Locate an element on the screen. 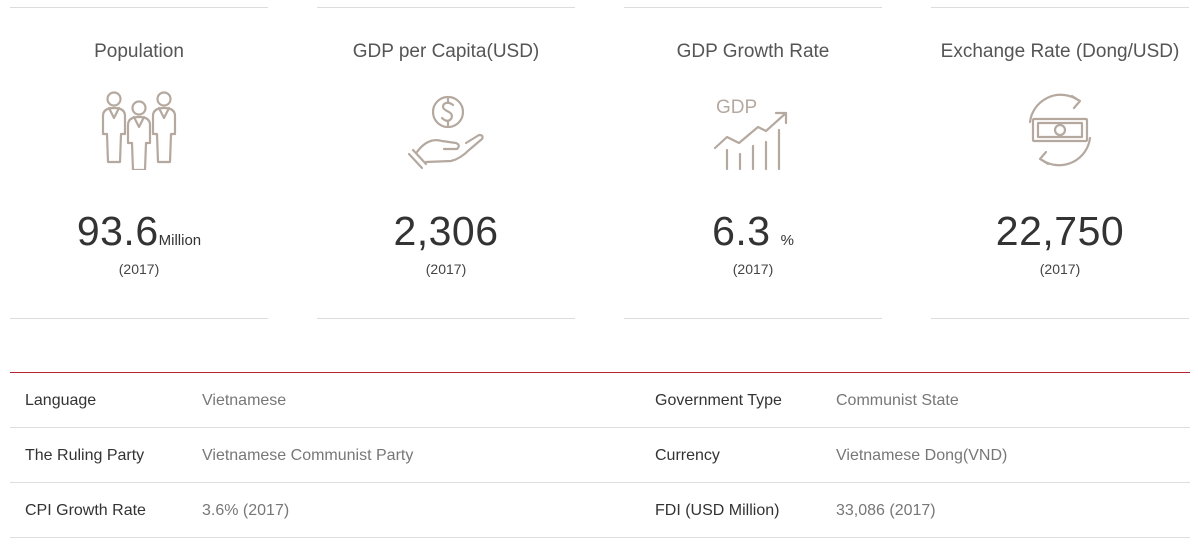  info-label: FDI (USD Million) is located at coordinates (717, 510).